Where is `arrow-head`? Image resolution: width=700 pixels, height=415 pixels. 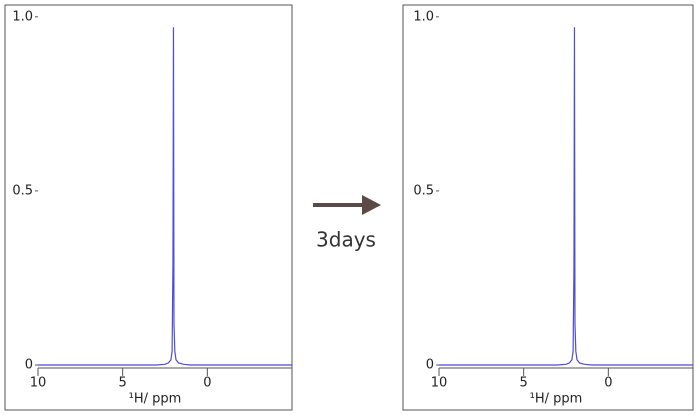 arrow-head is located at coordinates (371, 205).